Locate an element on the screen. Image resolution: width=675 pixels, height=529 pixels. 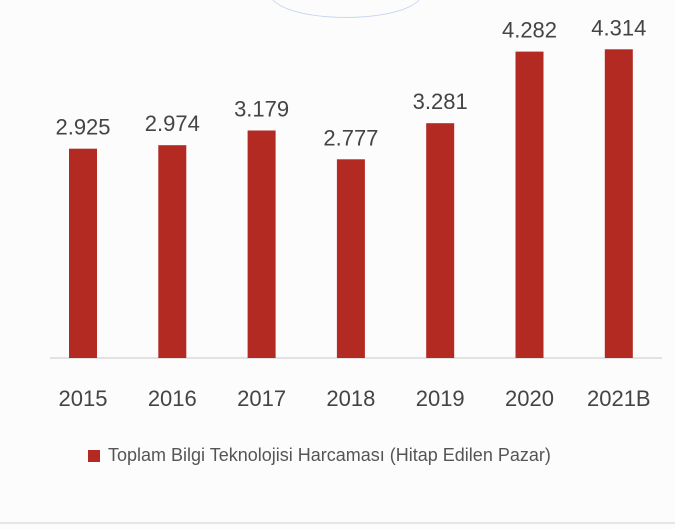
bottom-divider is located at coordinates (337, 523).